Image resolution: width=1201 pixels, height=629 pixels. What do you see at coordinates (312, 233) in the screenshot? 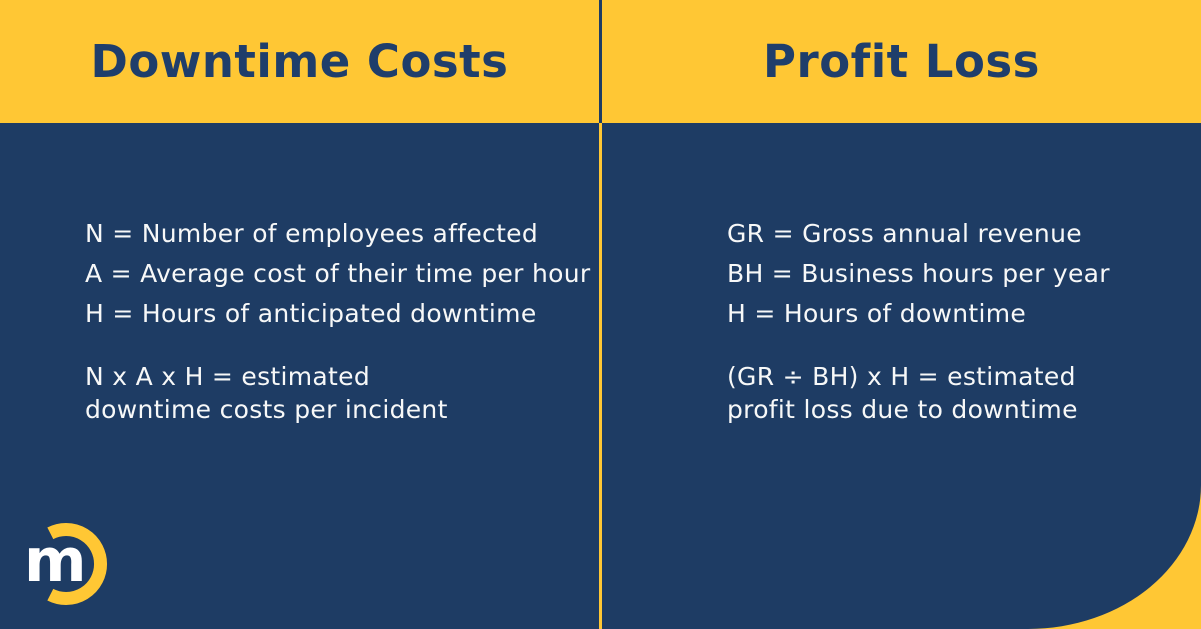
I see `downtime-definition-n: N = Number of employees affected` at bounding box center [312, 233].